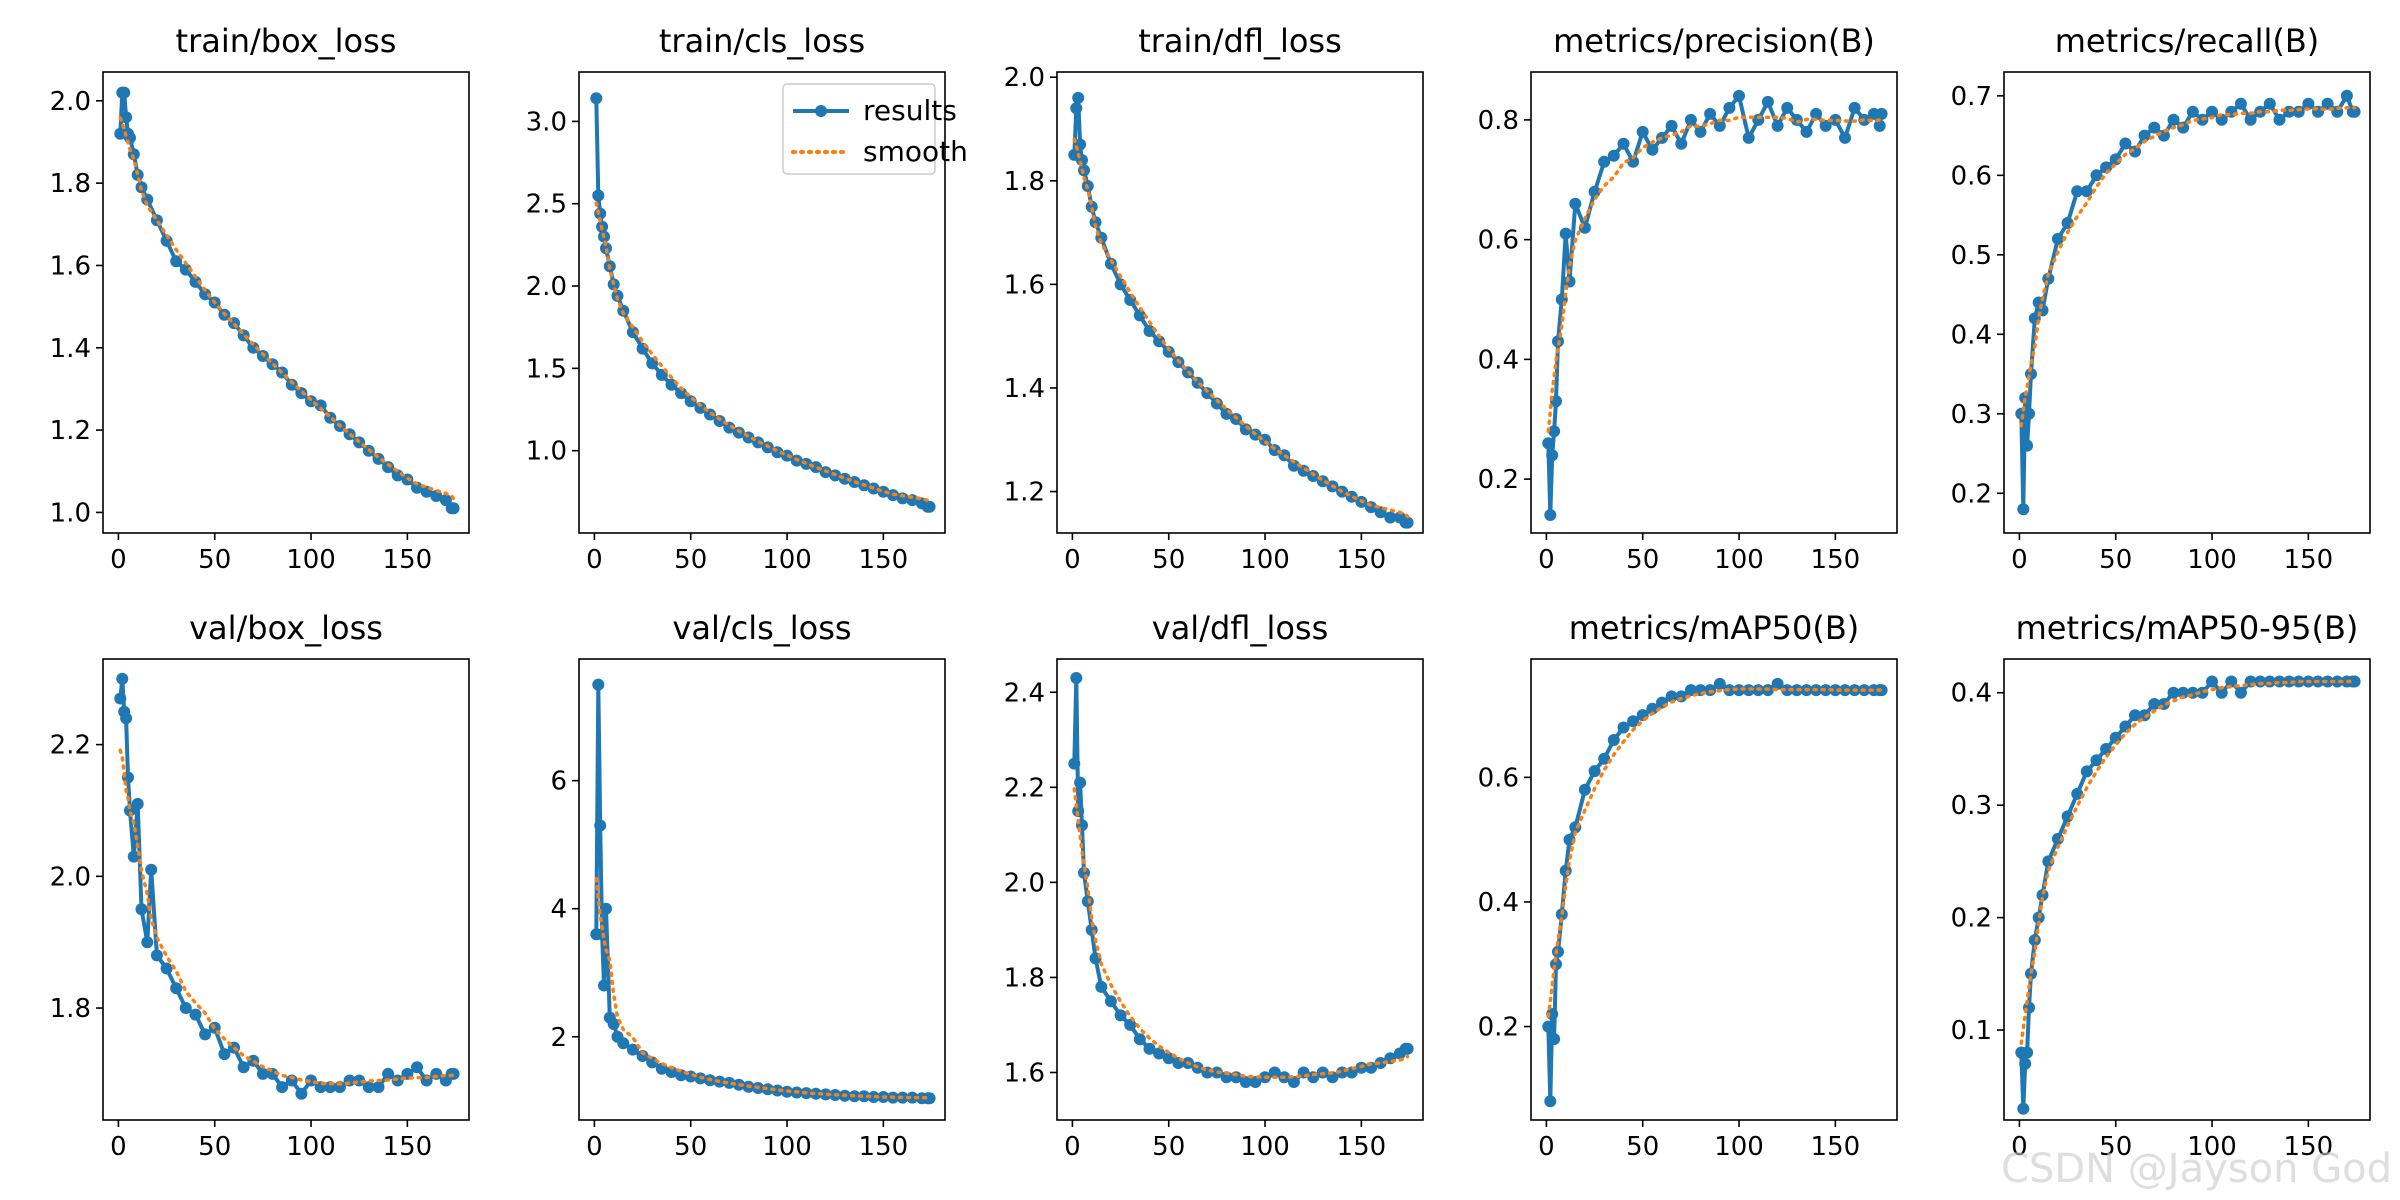  What do you see at coordinates (1024, 693) in the screenshot?
I see `y-tick-label: 2.4` at bounding box center [1024, 693].